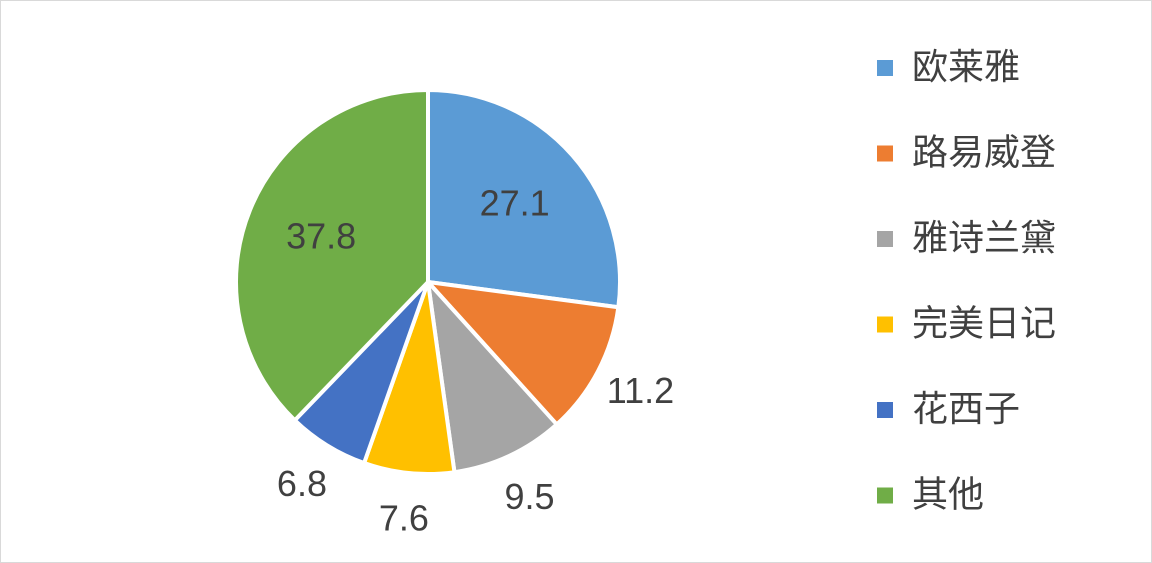 Image resolution: width=1152 pixels, height=563 pixels. What do you see at coordinates (948, 495) in the screenshot?
I see `legend-label: 其他` at bounding box center [948, 495].